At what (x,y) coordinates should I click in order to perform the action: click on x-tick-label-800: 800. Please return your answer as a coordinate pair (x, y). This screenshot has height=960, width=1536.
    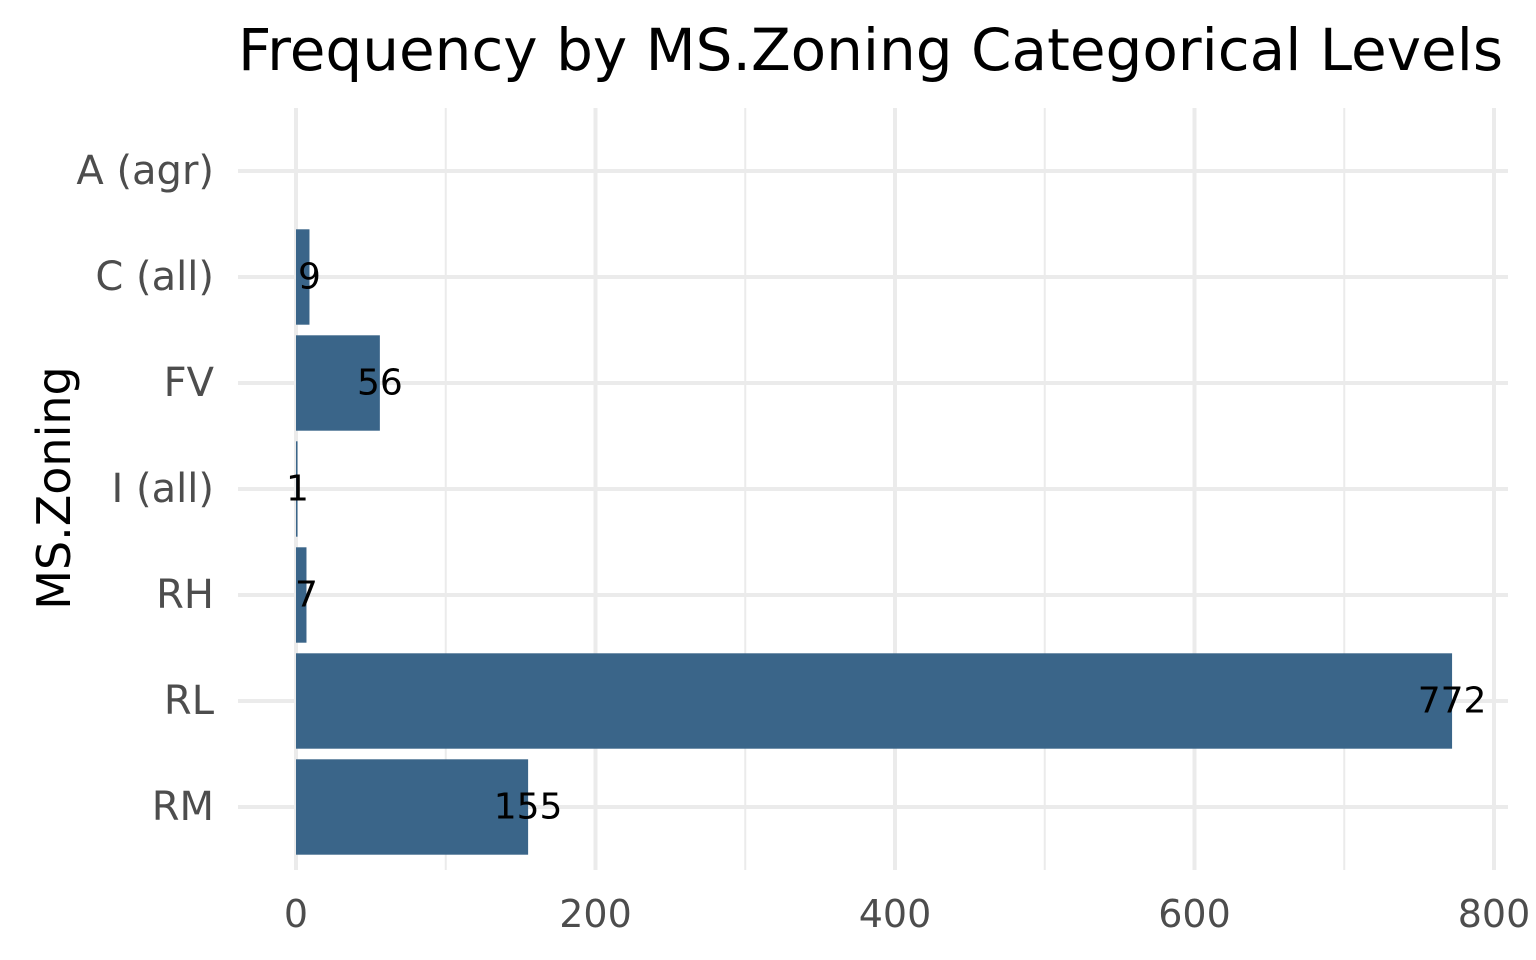
    Looking at the image, I should click on (1494, 914).